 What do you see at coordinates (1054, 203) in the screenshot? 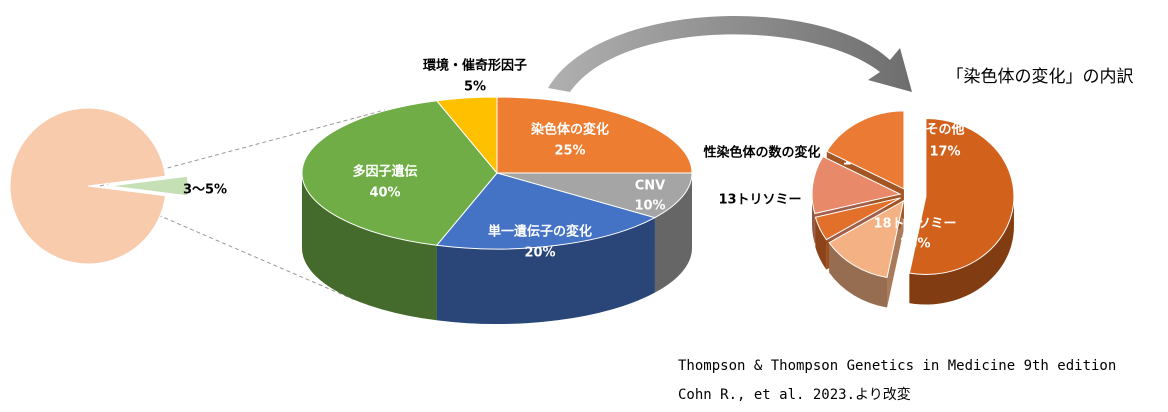
I see `value-label: 53%` at bounding box center [1054, 203].